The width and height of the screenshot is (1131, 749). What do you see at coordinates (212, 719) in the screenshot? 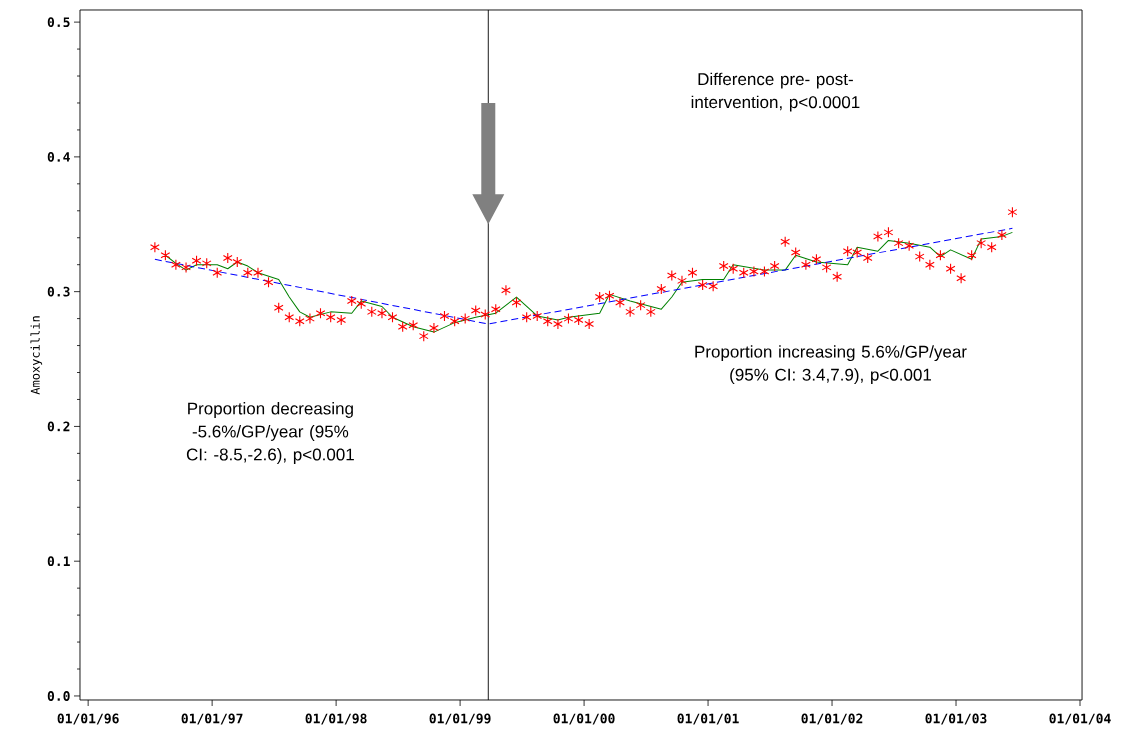
I see `x-tick-label: 01/01/97` at bounding box center [212, 719].